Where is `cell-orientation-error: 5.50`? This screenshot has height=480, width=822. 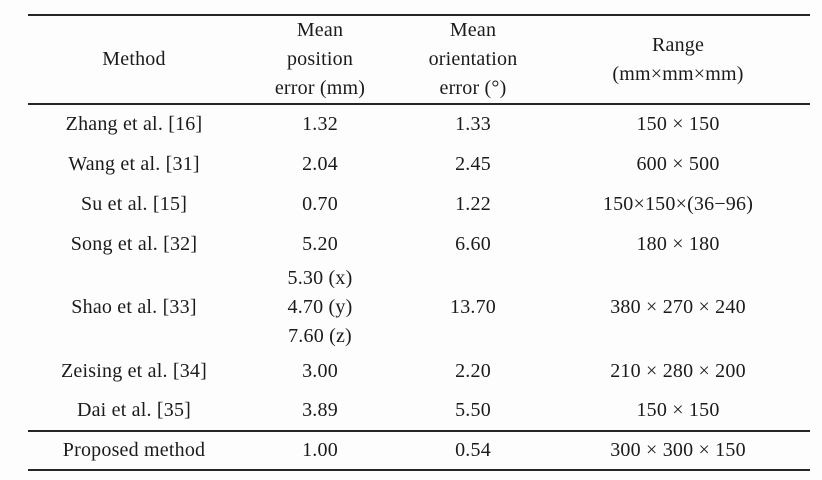
cell-orientation-error: 5.50 is located at coordinates (473, 410).